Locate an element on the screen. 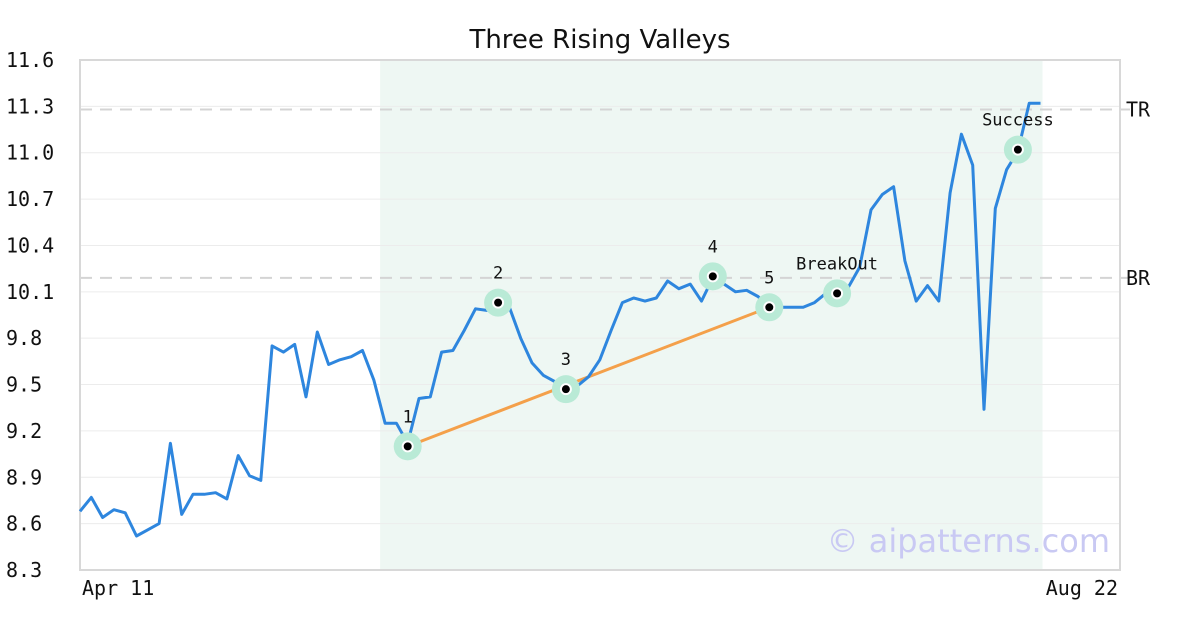 This screenshot has width=1200, height=630. point-label: 2 is located at coordinates (498, 274).